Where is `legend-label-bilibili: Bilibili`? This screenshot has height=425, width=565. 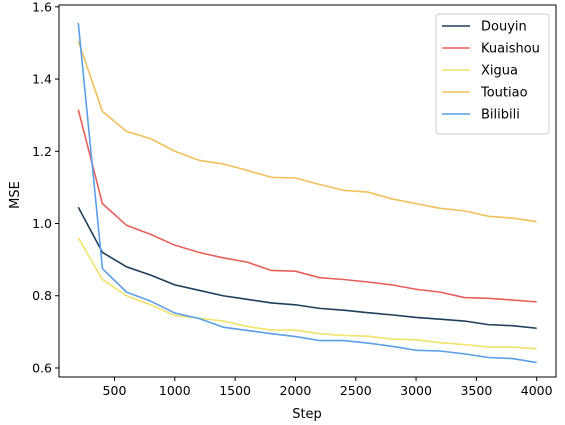 legend-label-bilibili: Bilibili is located at coordinates (500, 115).